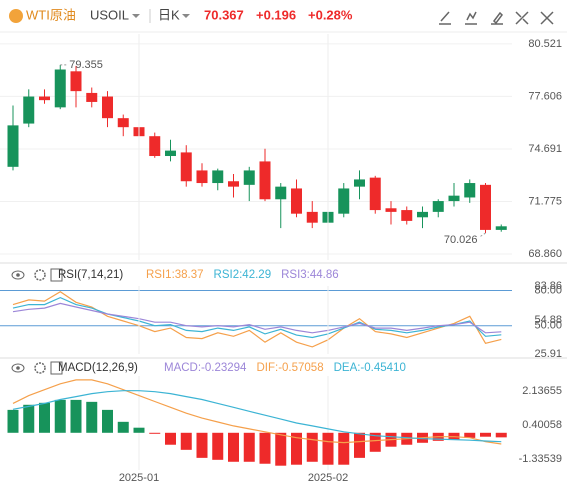 This screenshot has width=567, height=488. What do you see at coordinates (482, 235) in the screenshot?
I see `annotation-leader` at bounding box center [482, 235].